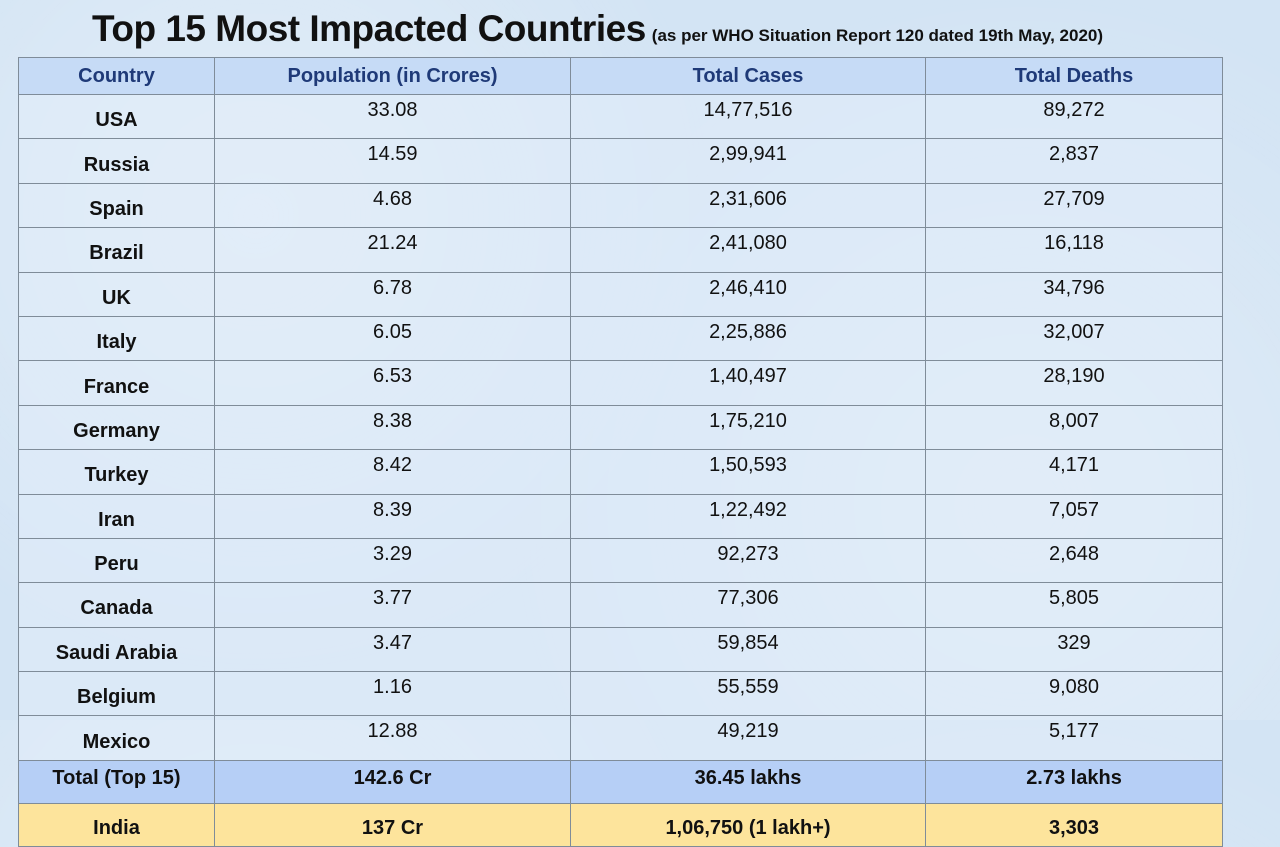  I want to click on cell-total-deaths: 2.73 lakhs, so click(1074, 781).